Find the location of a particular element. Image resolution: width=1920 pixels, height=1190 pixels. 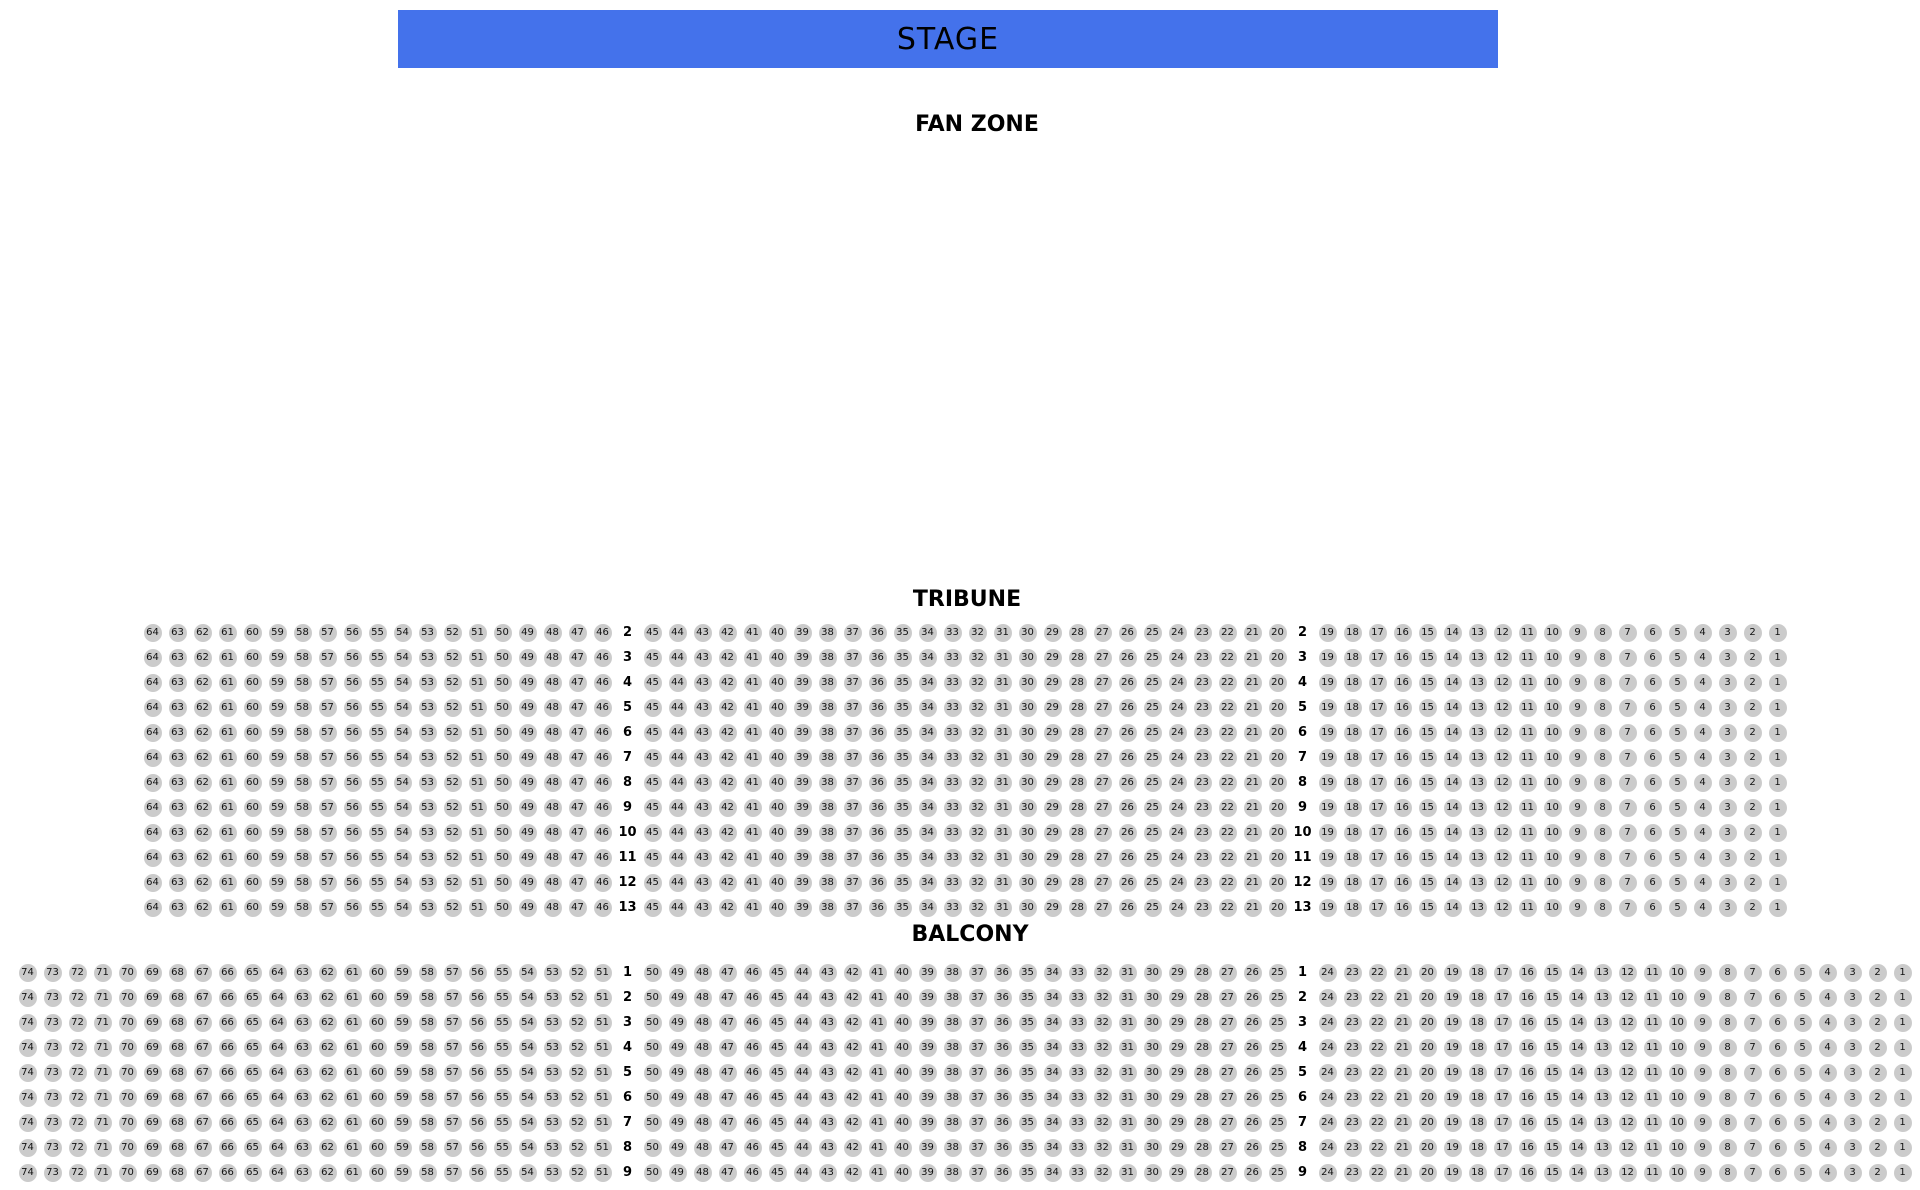

seat-tribune-r6-s2: 2 is located at coordinates (1752, 732).